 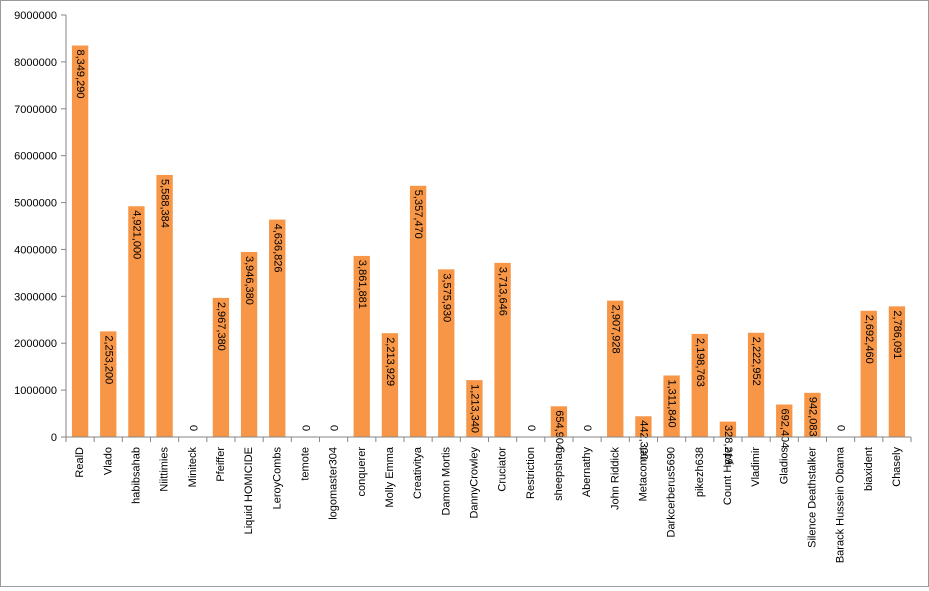 I want to click on data-label: 4,636,826, so click(x=277, y=248).